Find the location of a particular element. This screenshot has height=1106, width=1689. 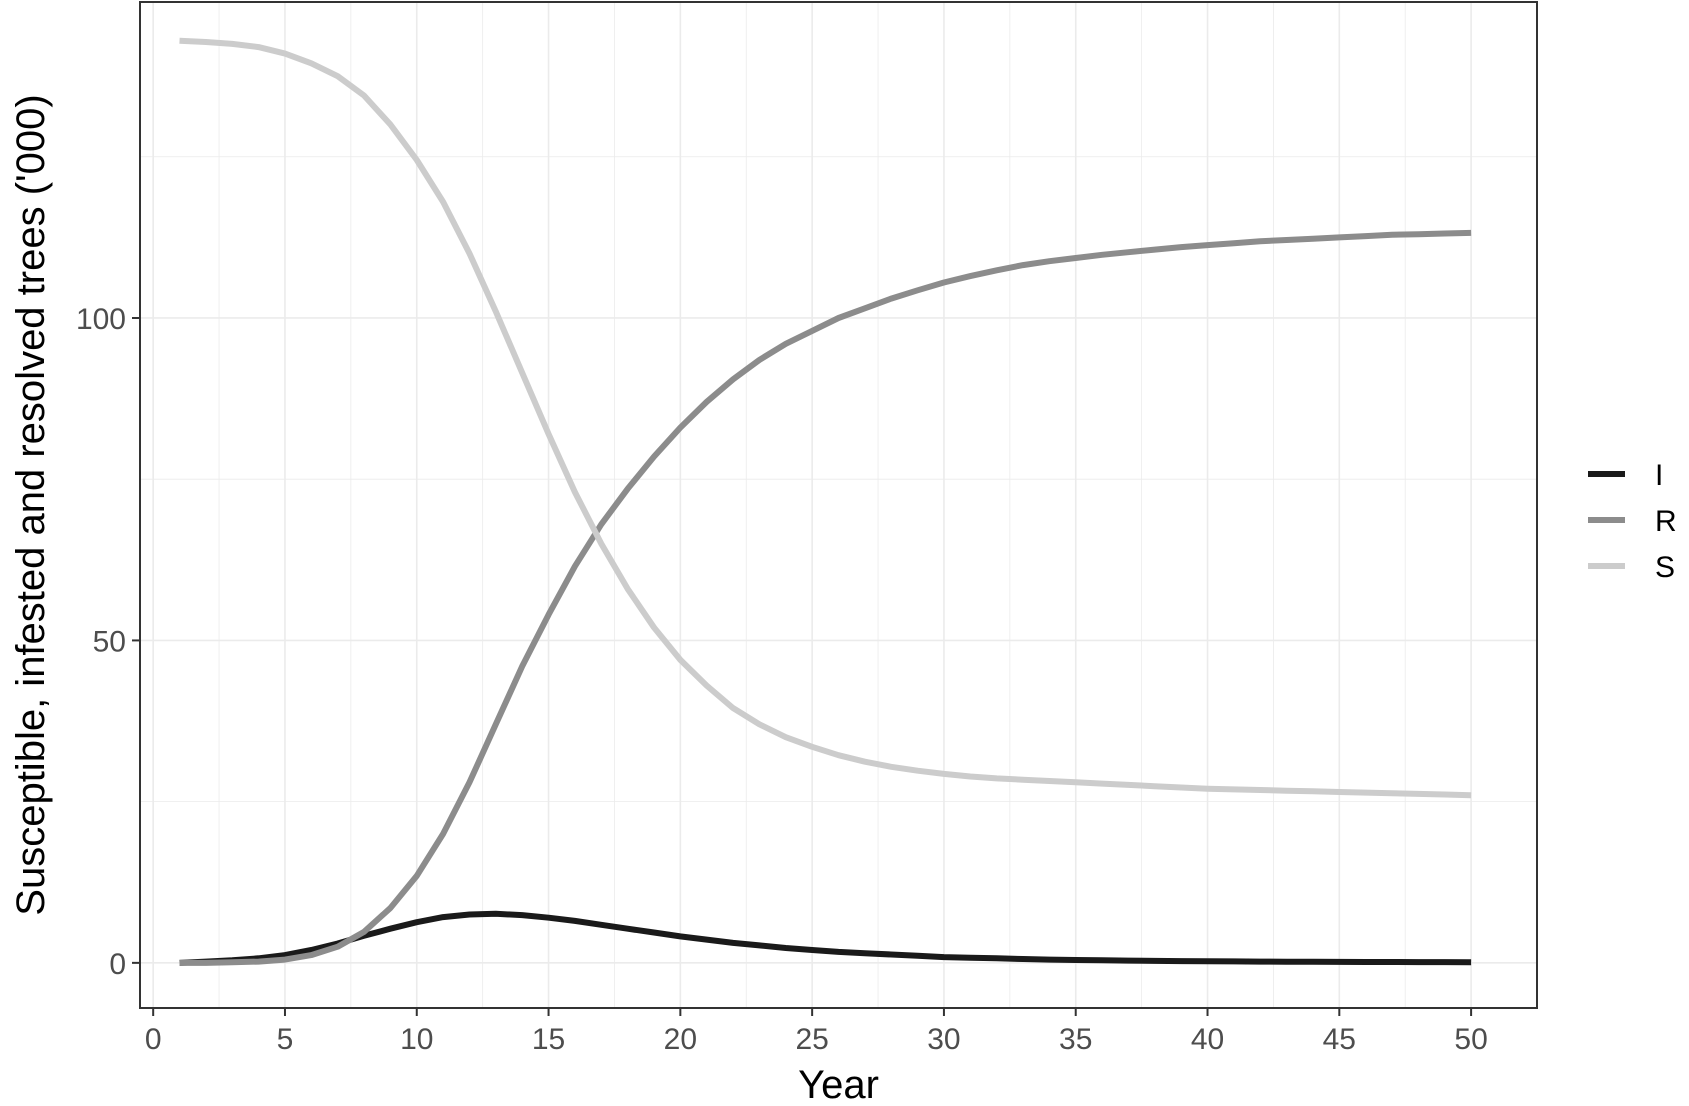

y-tick-label: 50 is located at coordinates (109, 641).